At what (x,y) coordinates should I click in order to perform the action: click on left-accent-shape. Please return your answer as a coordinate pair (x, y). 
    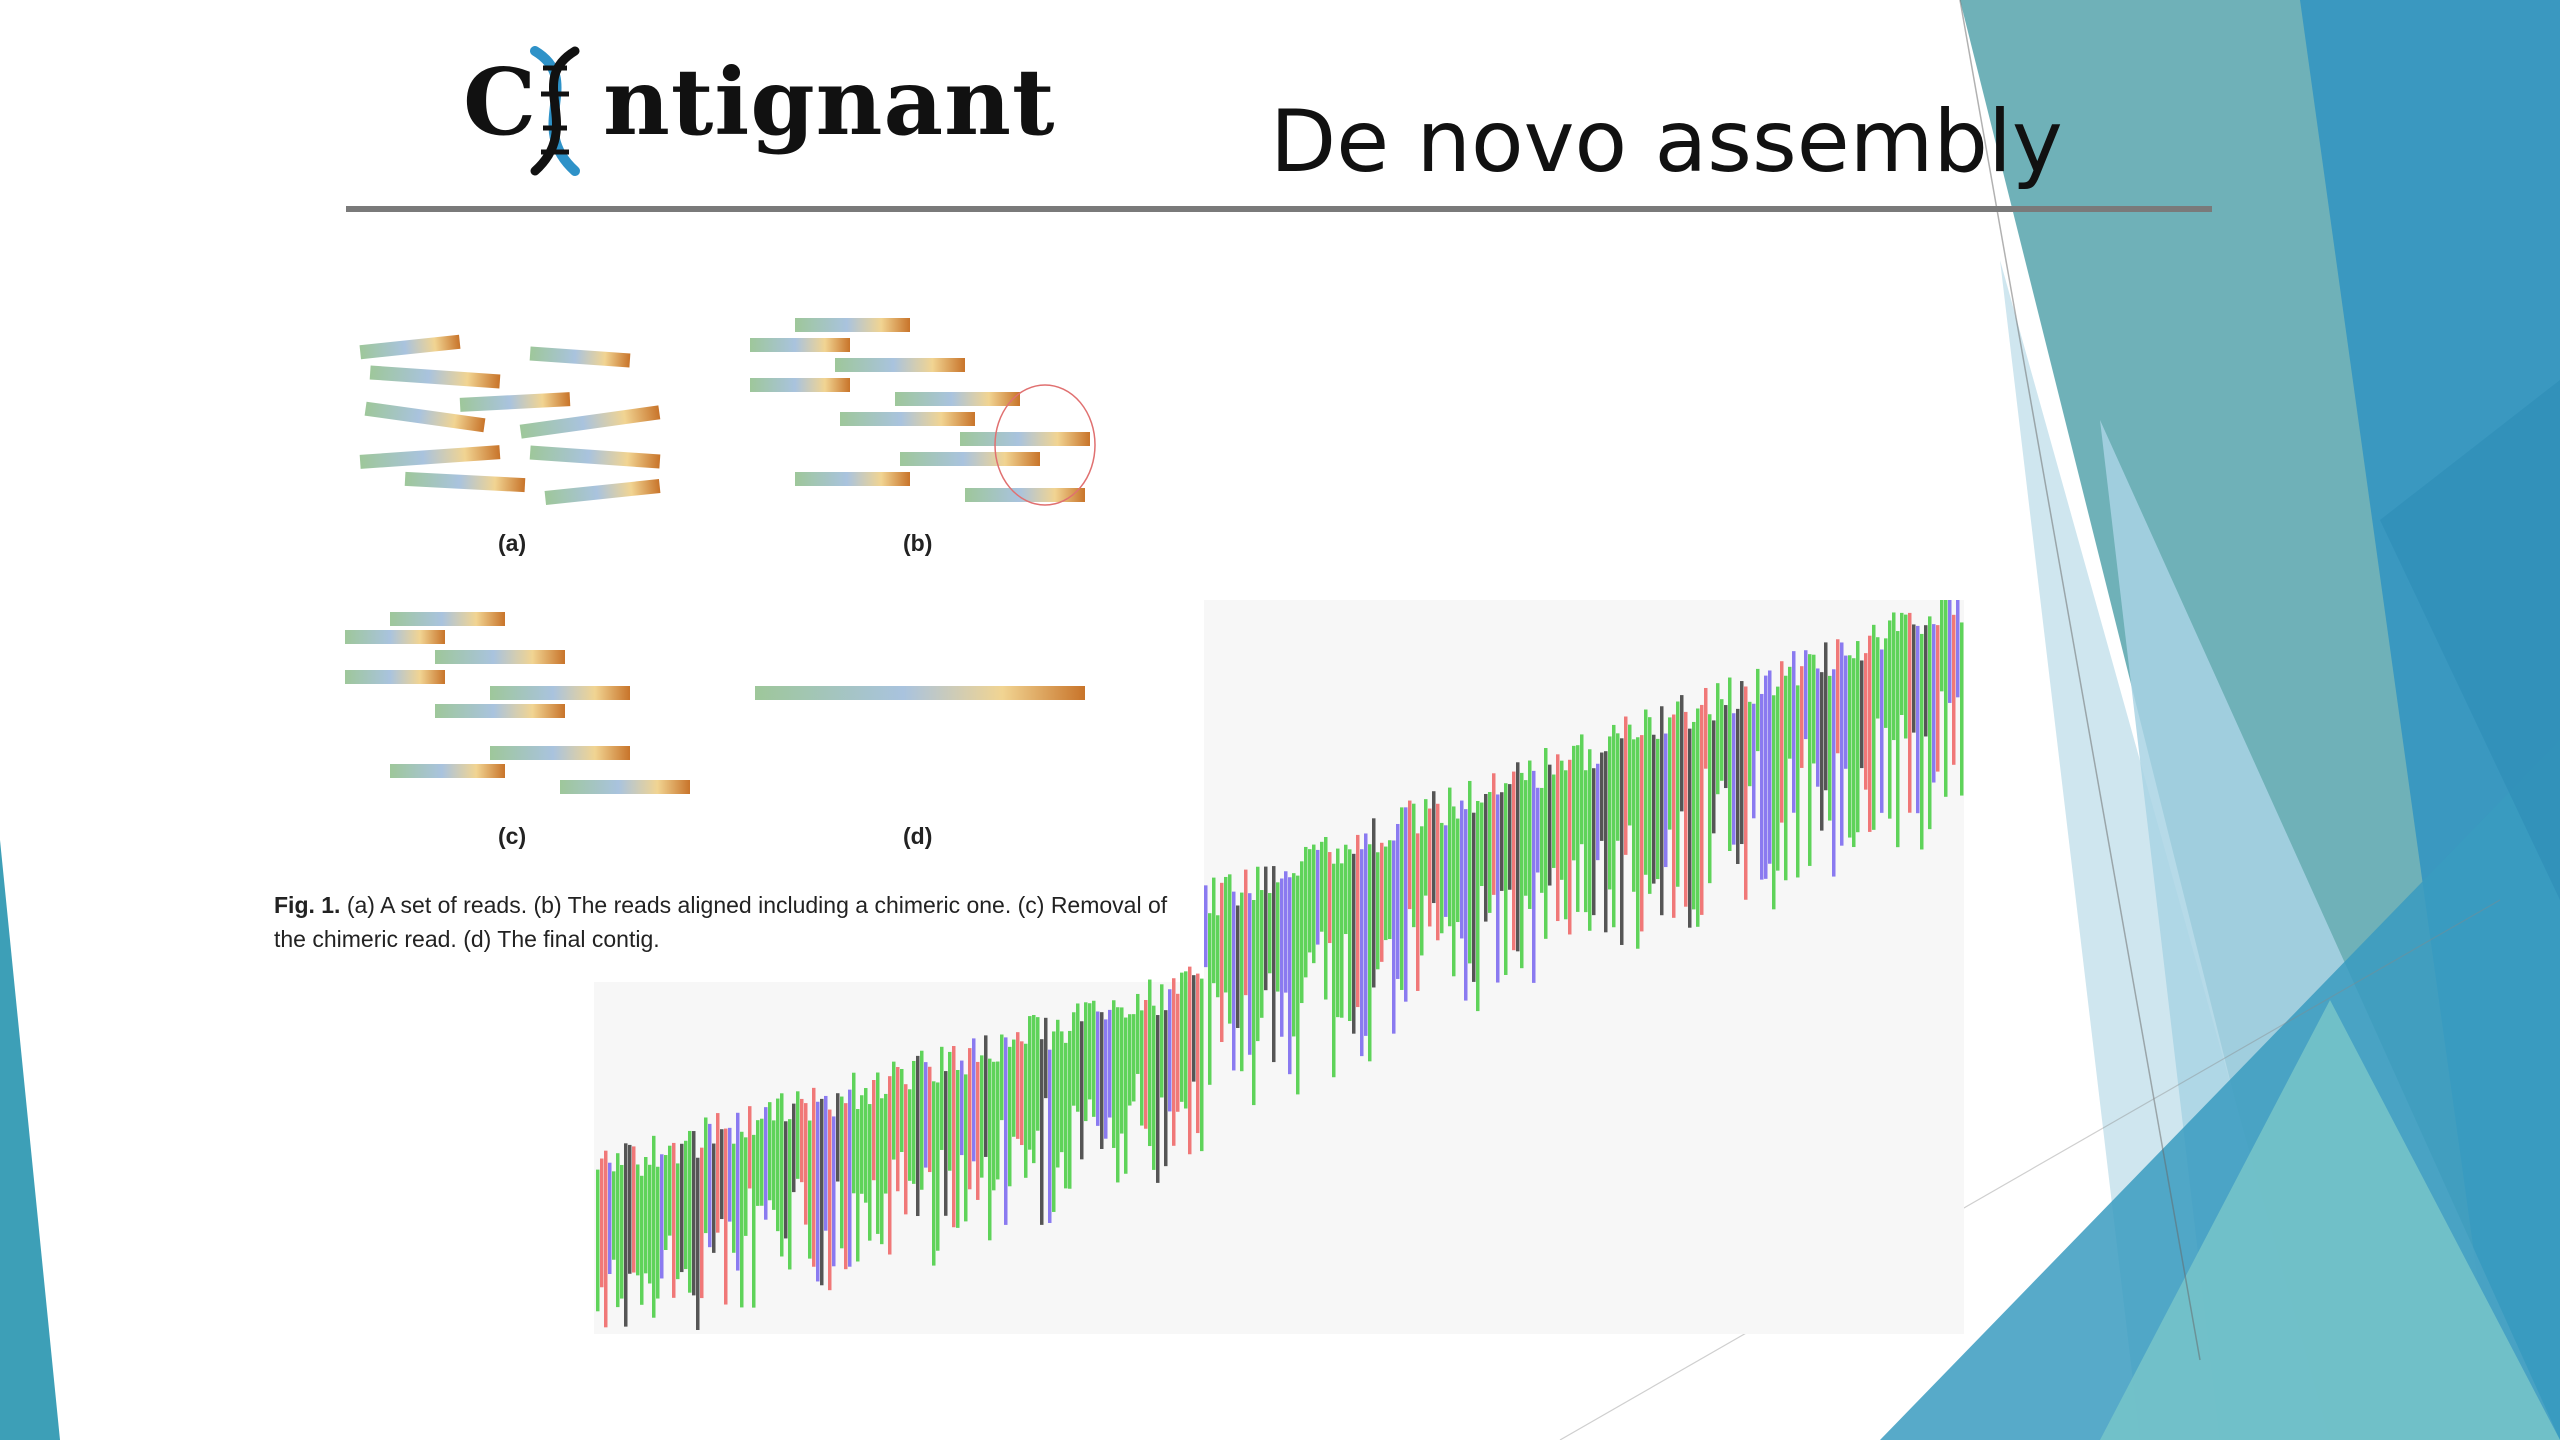
    Looking at the image, I should click on (30, 1140).